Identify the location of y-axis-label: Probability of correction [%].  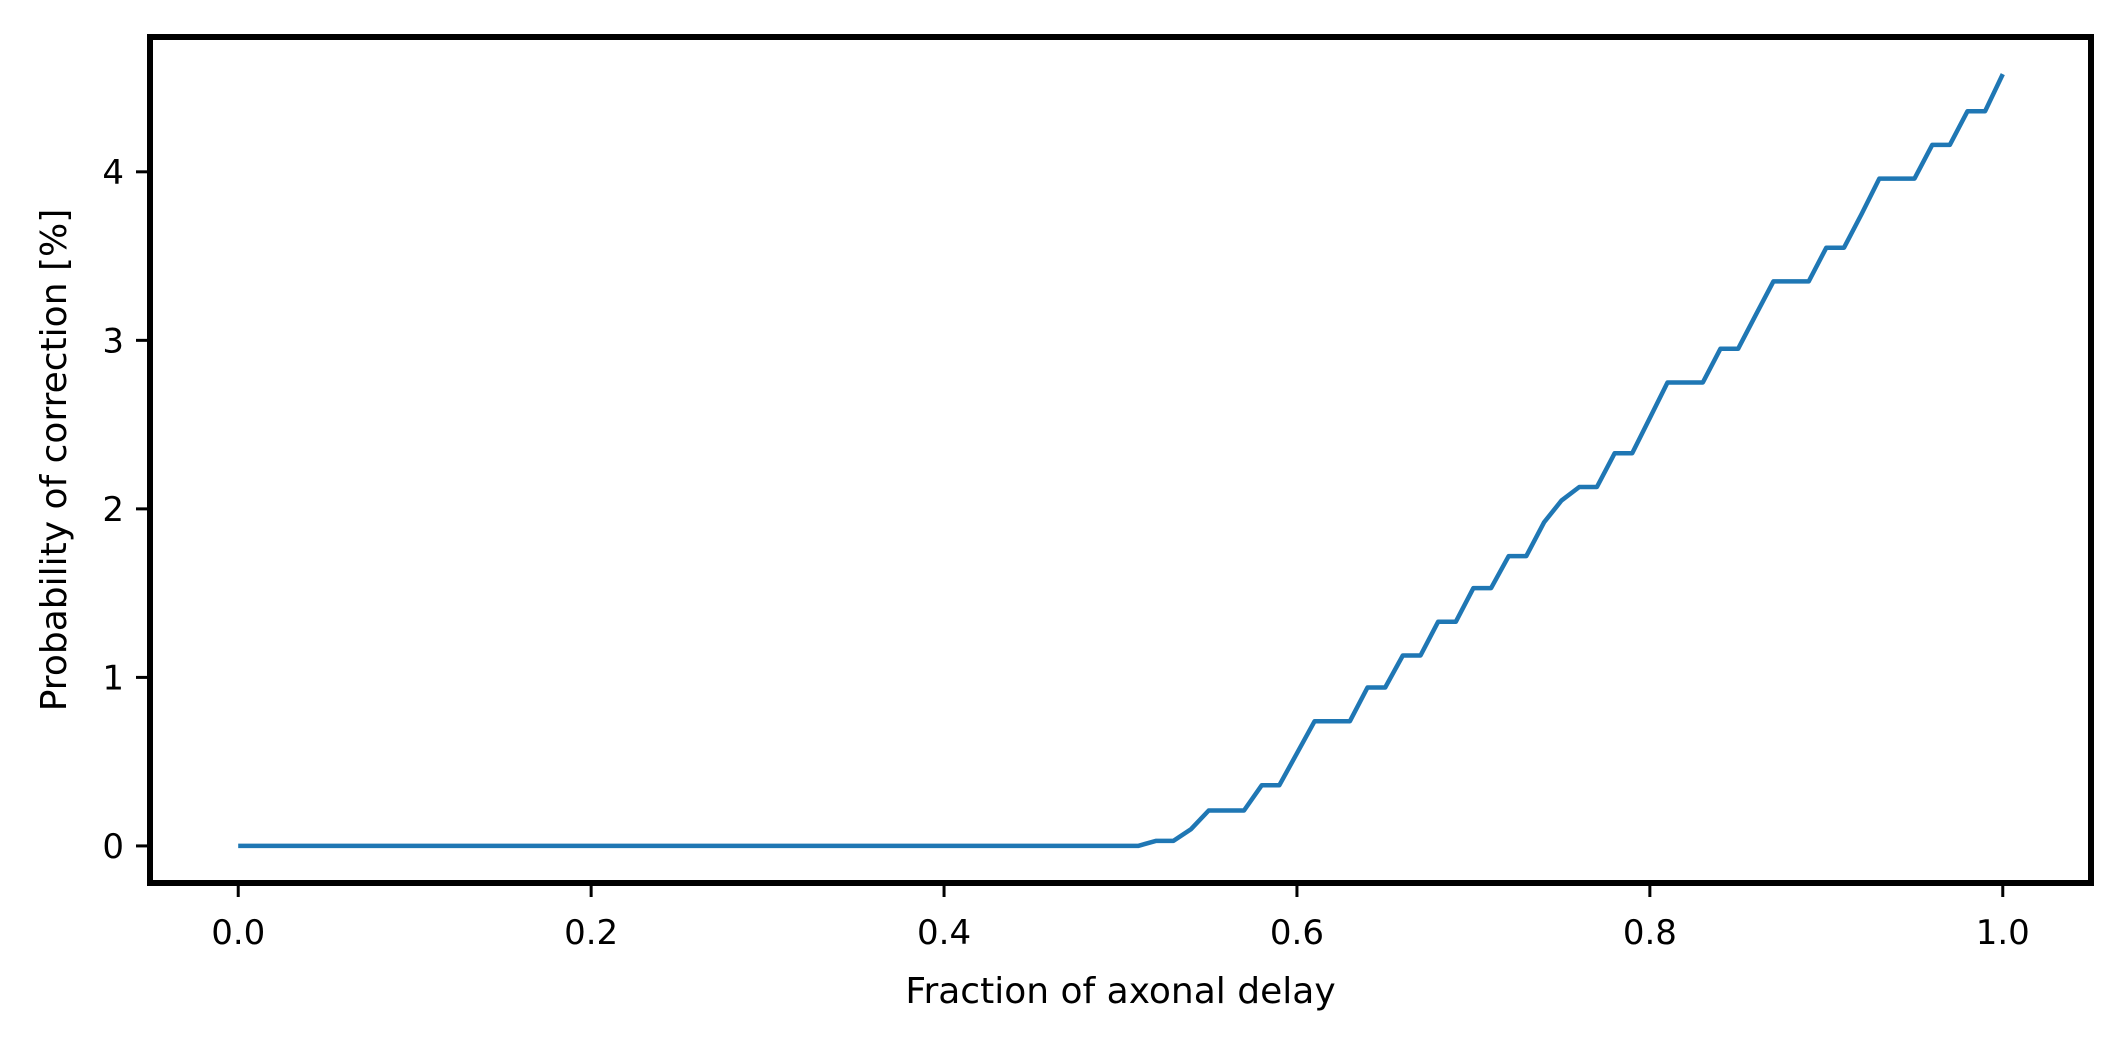
(54, 460).